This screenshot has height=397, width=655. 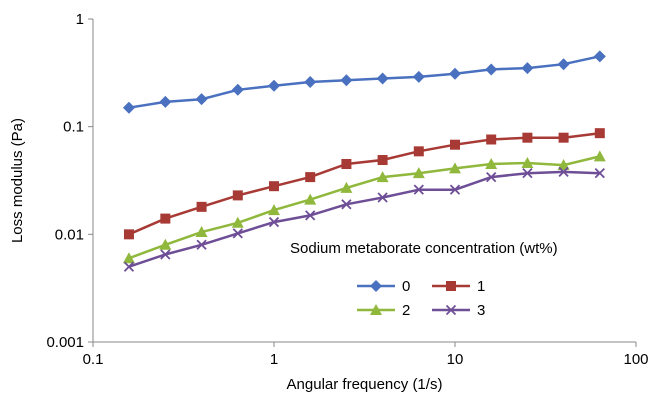 What do you see at coordinates (383, 310) in the screenshot?
I see `legend-item-2: 2` at bounding box center [383, 310].